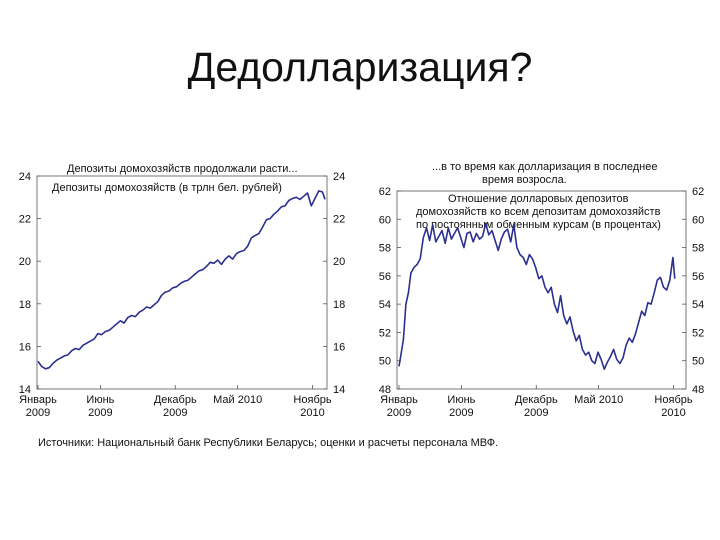  Describe the element at coordinates (339, 347) in the screenshot. I see `y-tick-label-right: 16` at that location.